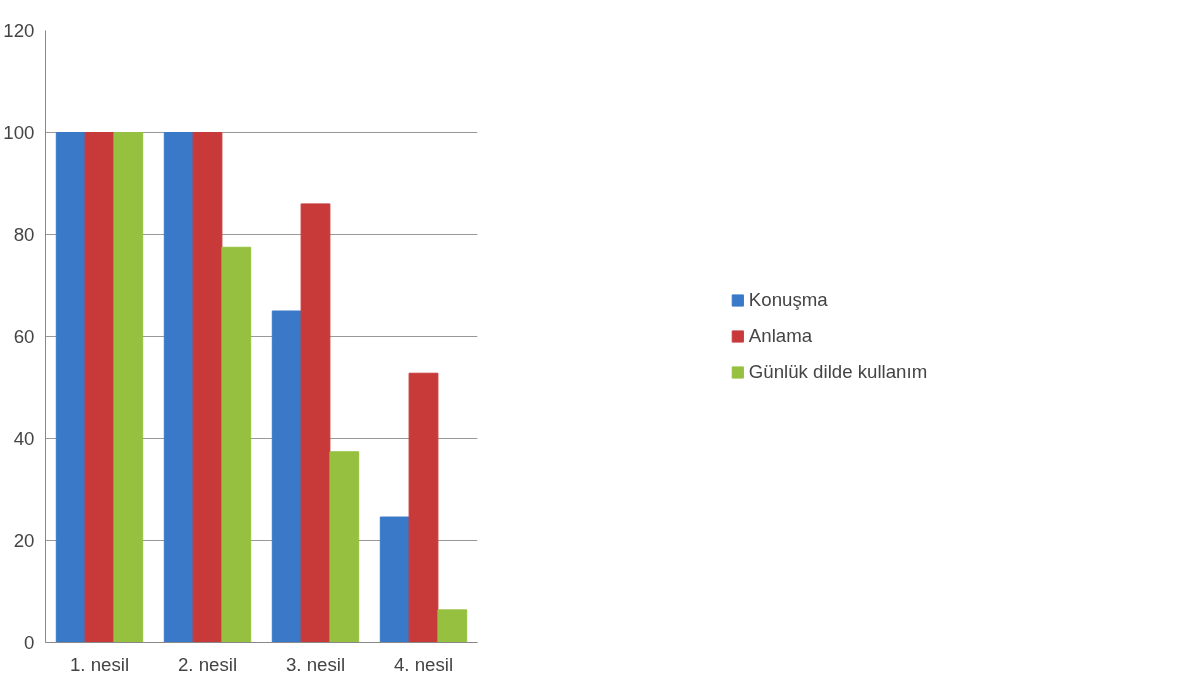  What do you see at coordinates (24, 540) in the screenshot?
I see `y-tick-label: 20` at bounding box center [24, 540].